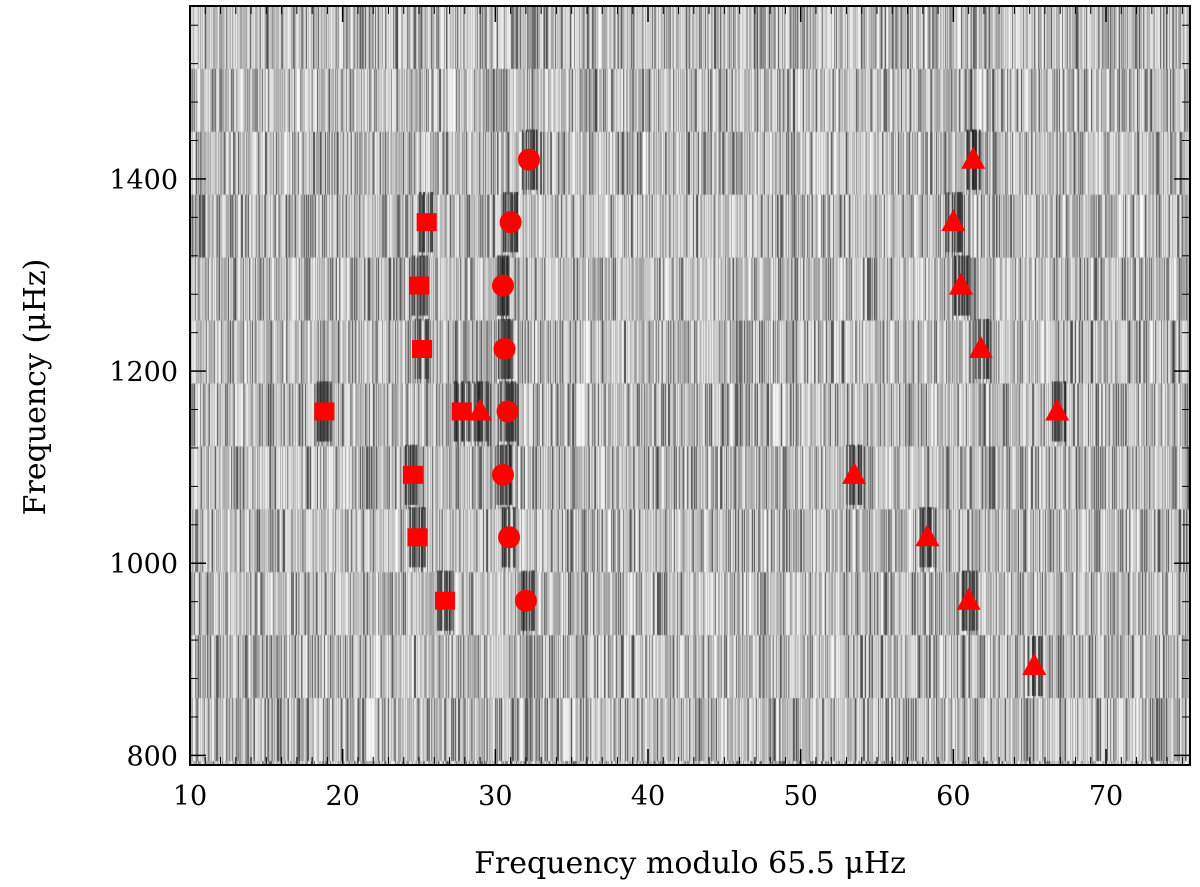 This screenshot has width=1200, height=887. What do you see at coordinates (152, 756) in the screenshot?
I see `y-tick-label: 800` at bounding box center [152, 756].